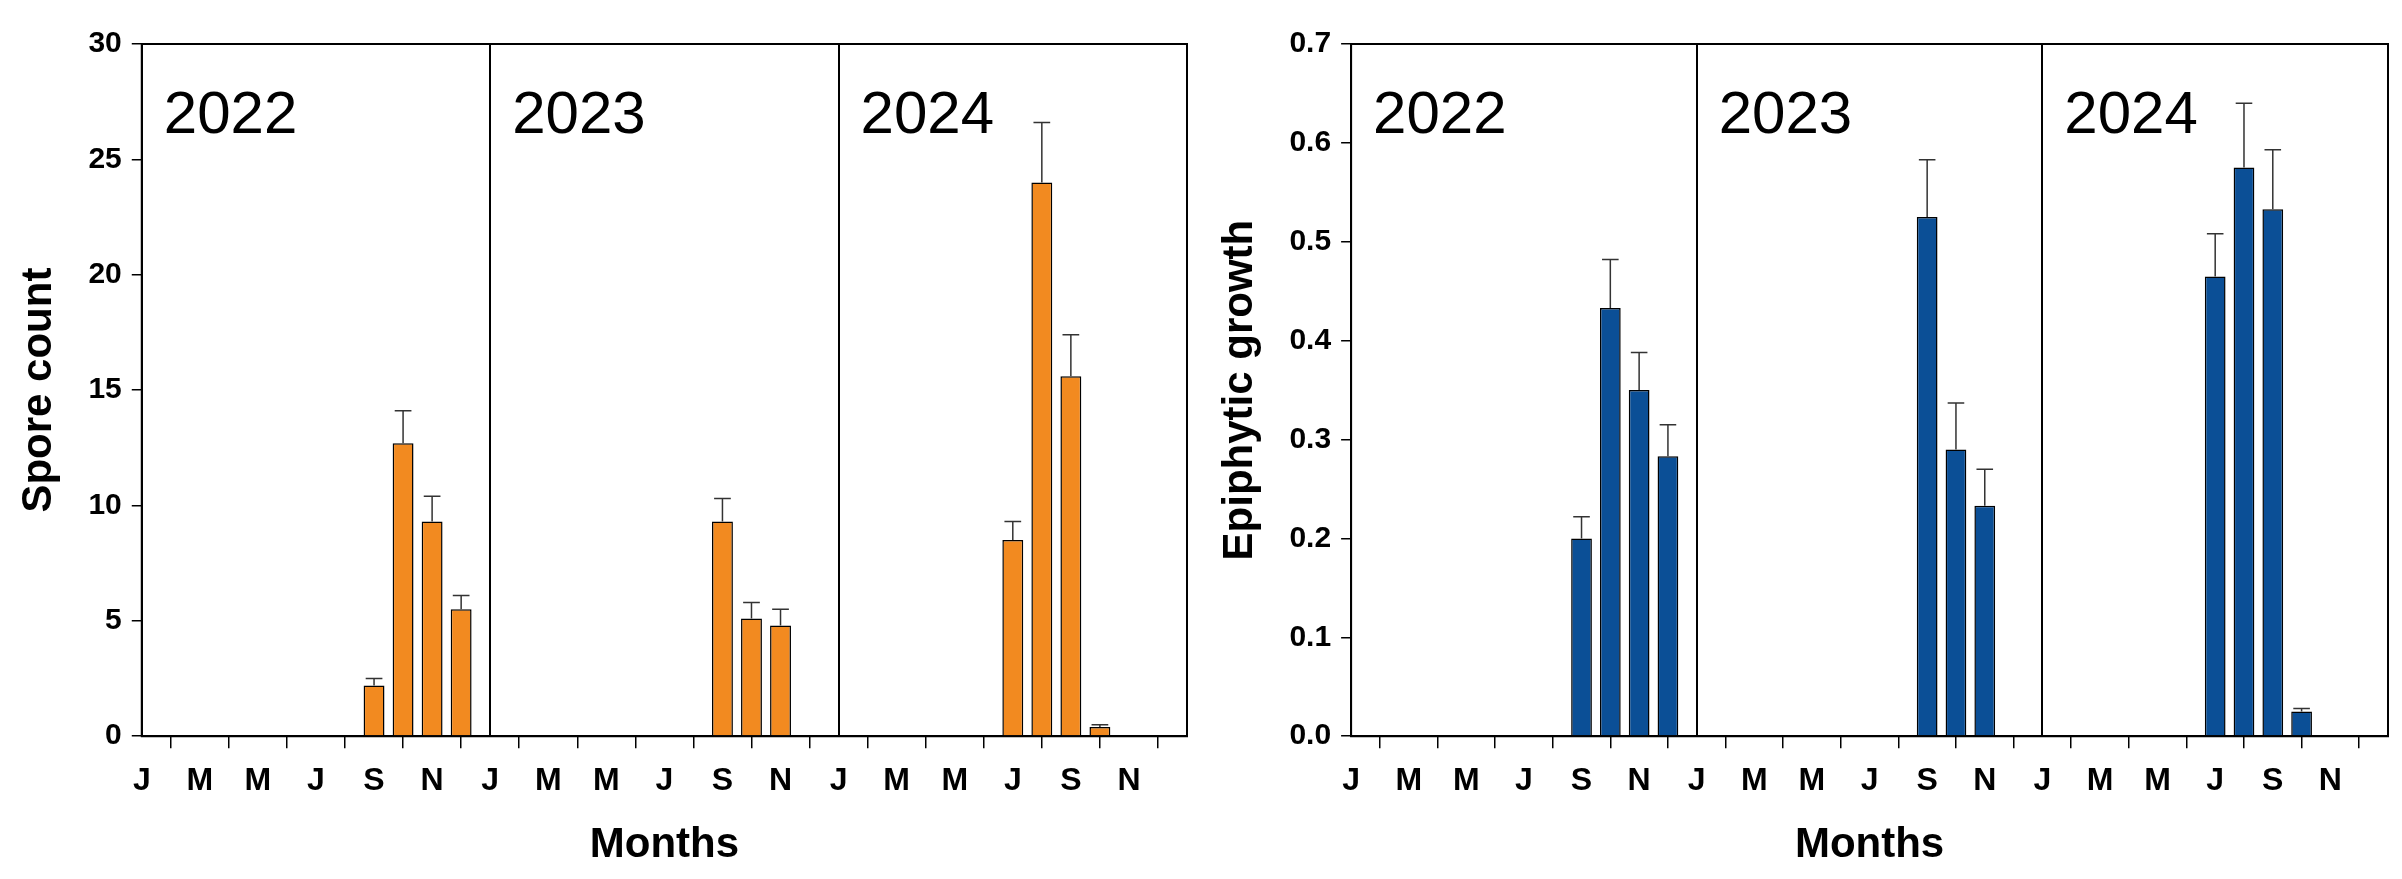 The width and height of the screenshot is (2402, 879). I want to click on y-tick-label: 0.0, so click(1310, 734).